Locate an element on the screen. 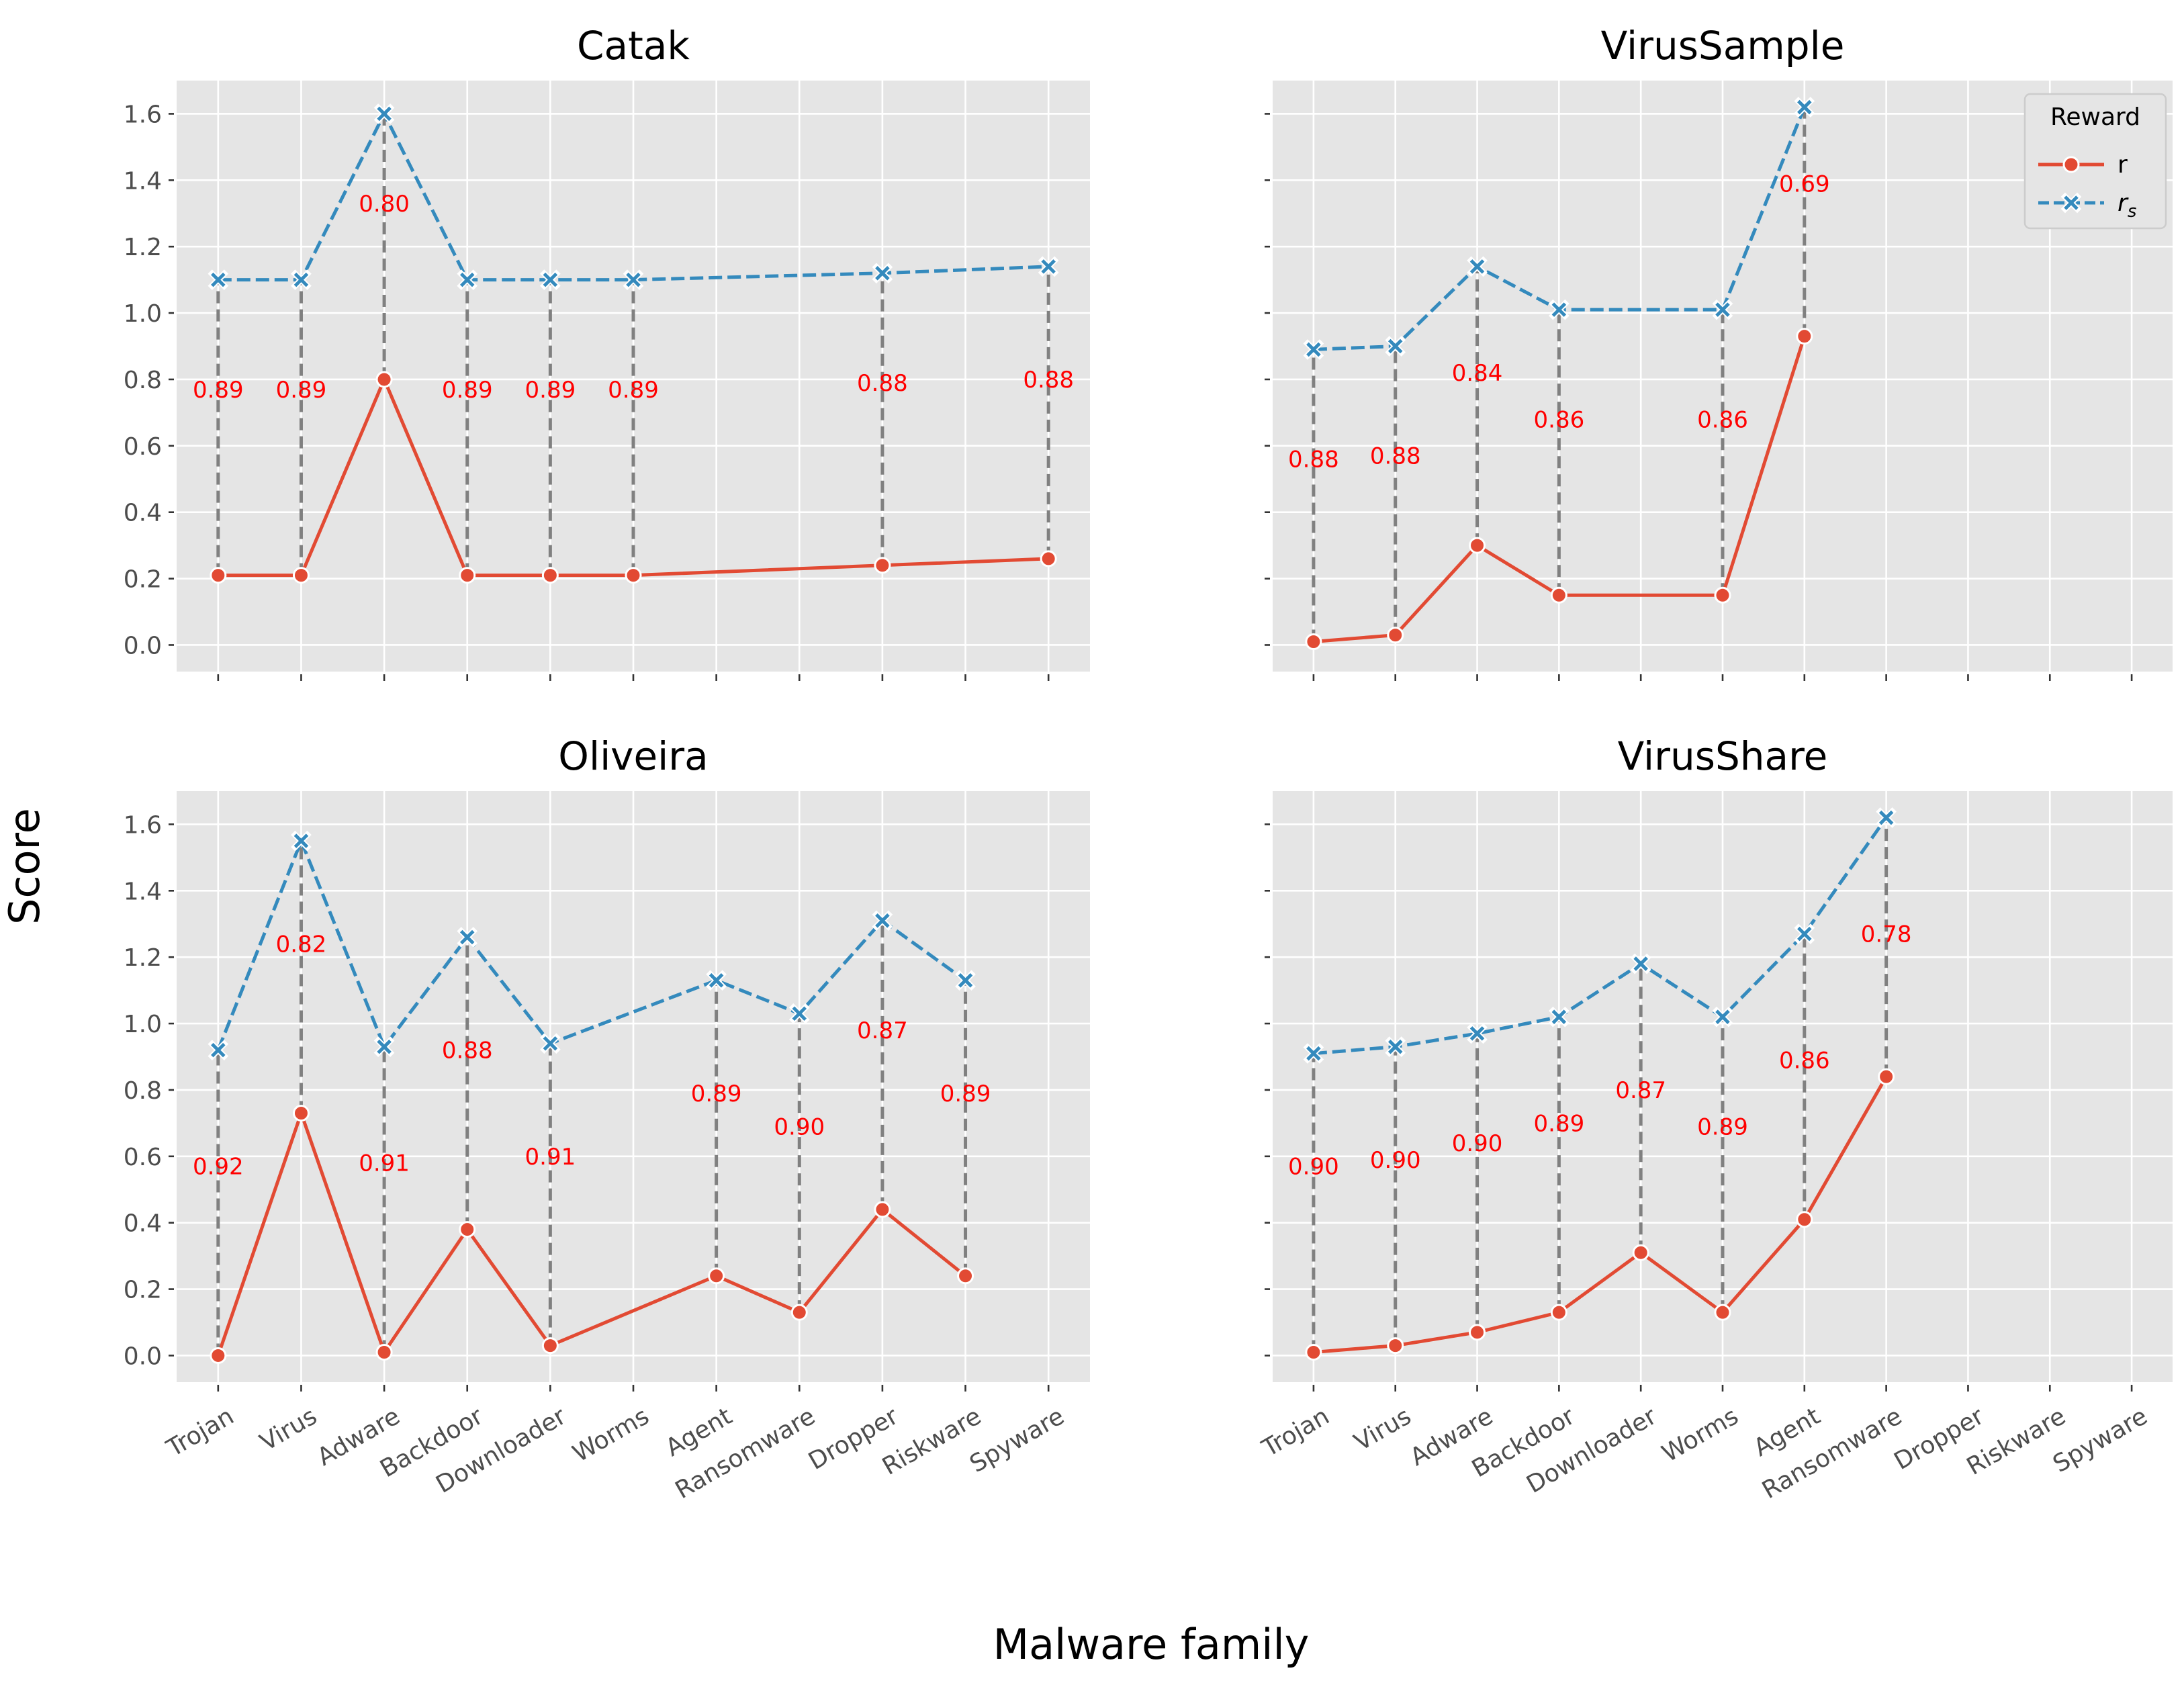 This screenshot has width=2184, height=1685. ratio-label: 0.78 is located at coordinates (1887, 935).